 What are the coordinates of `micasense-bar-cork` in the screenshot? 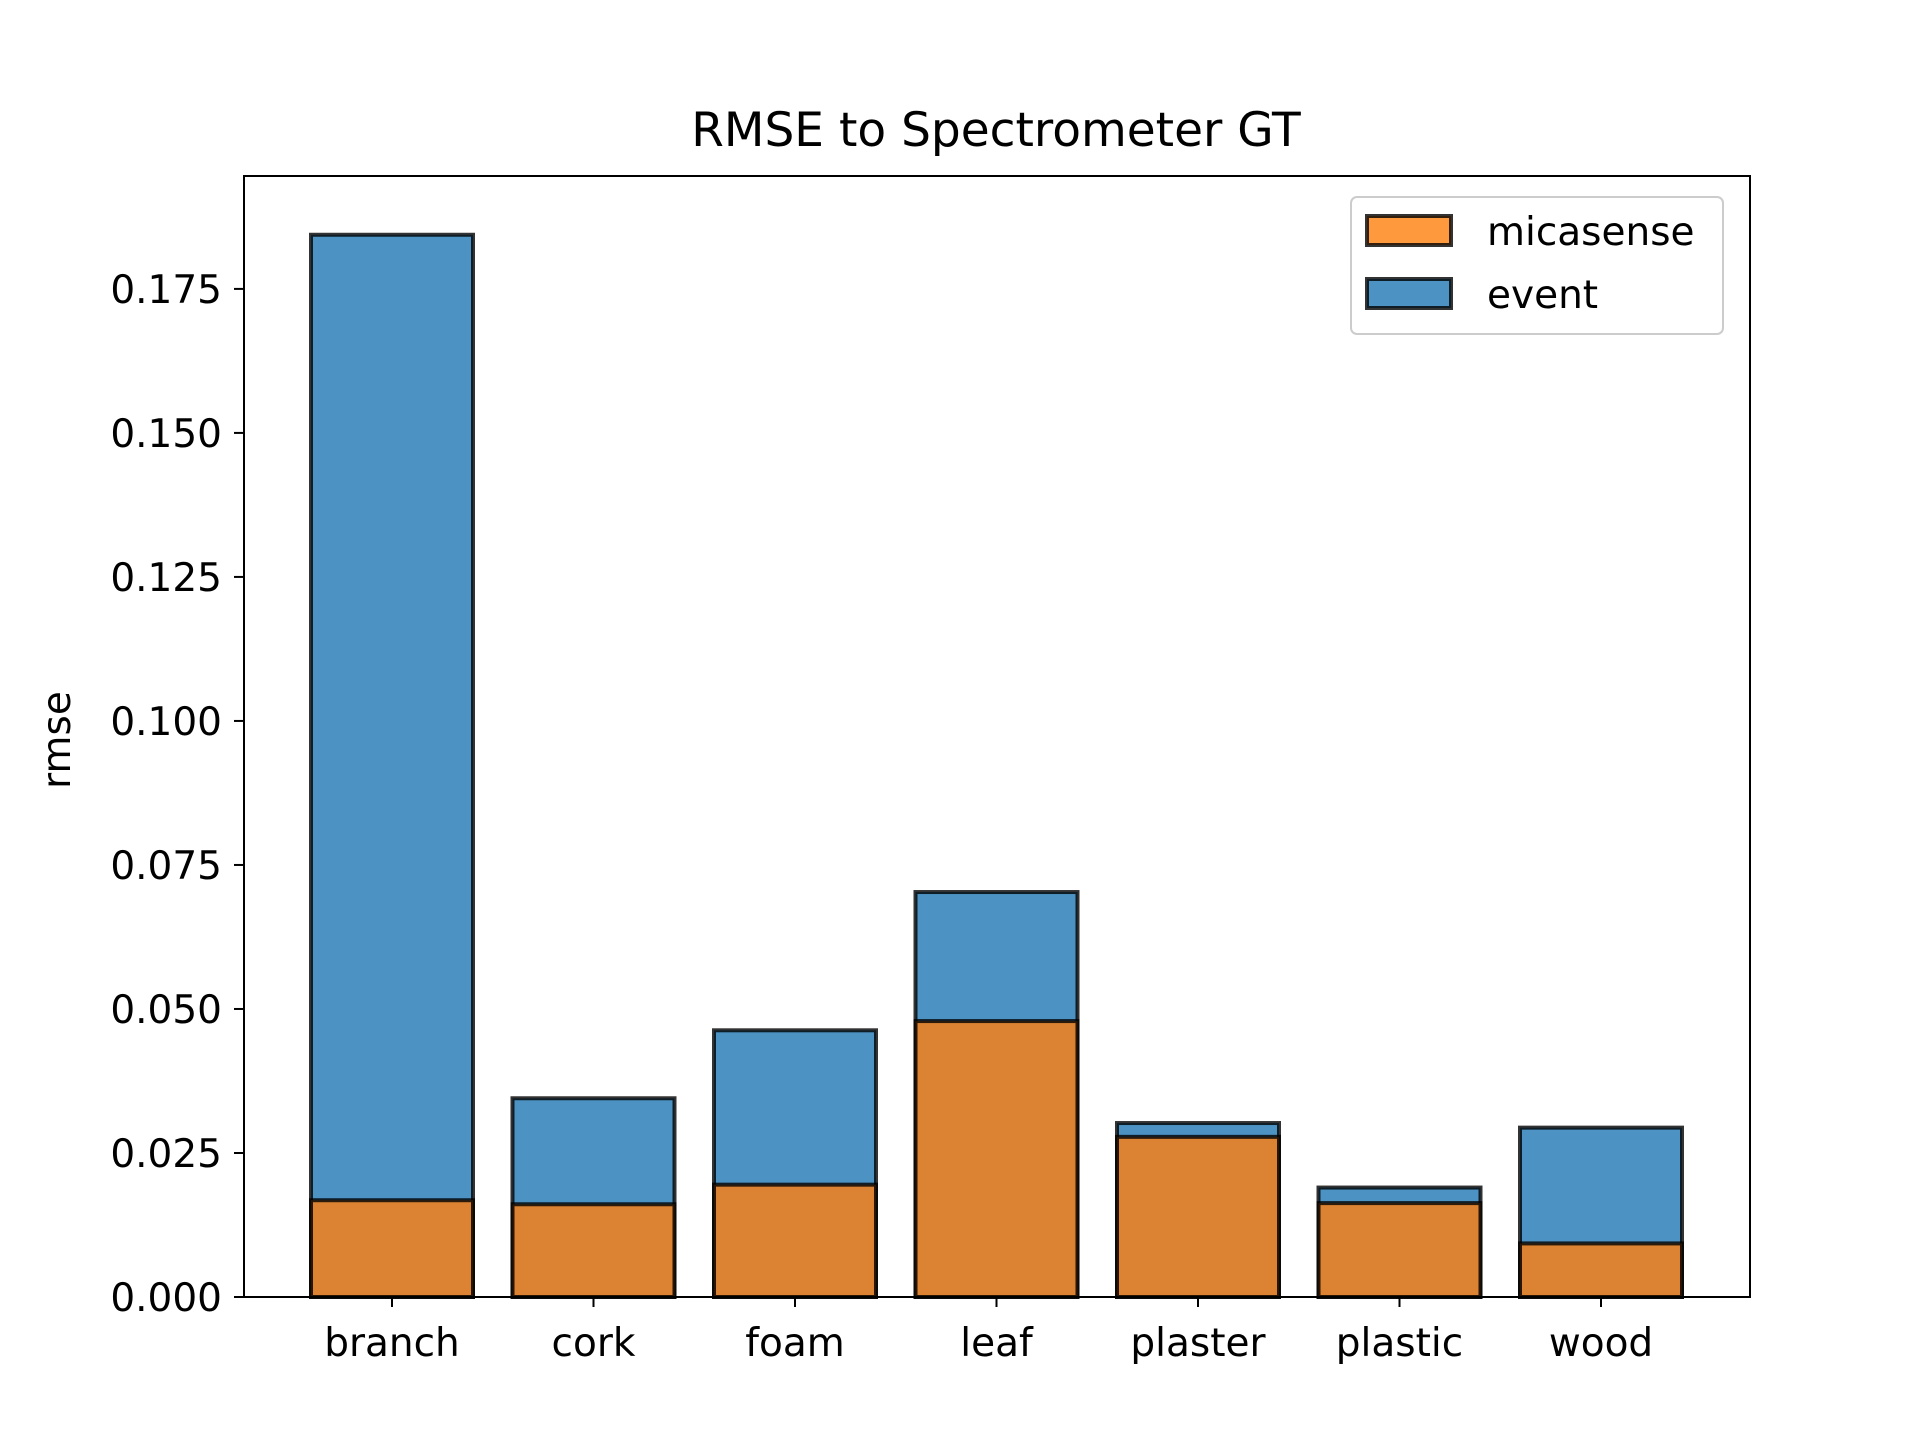 It's located at (593, 1250).